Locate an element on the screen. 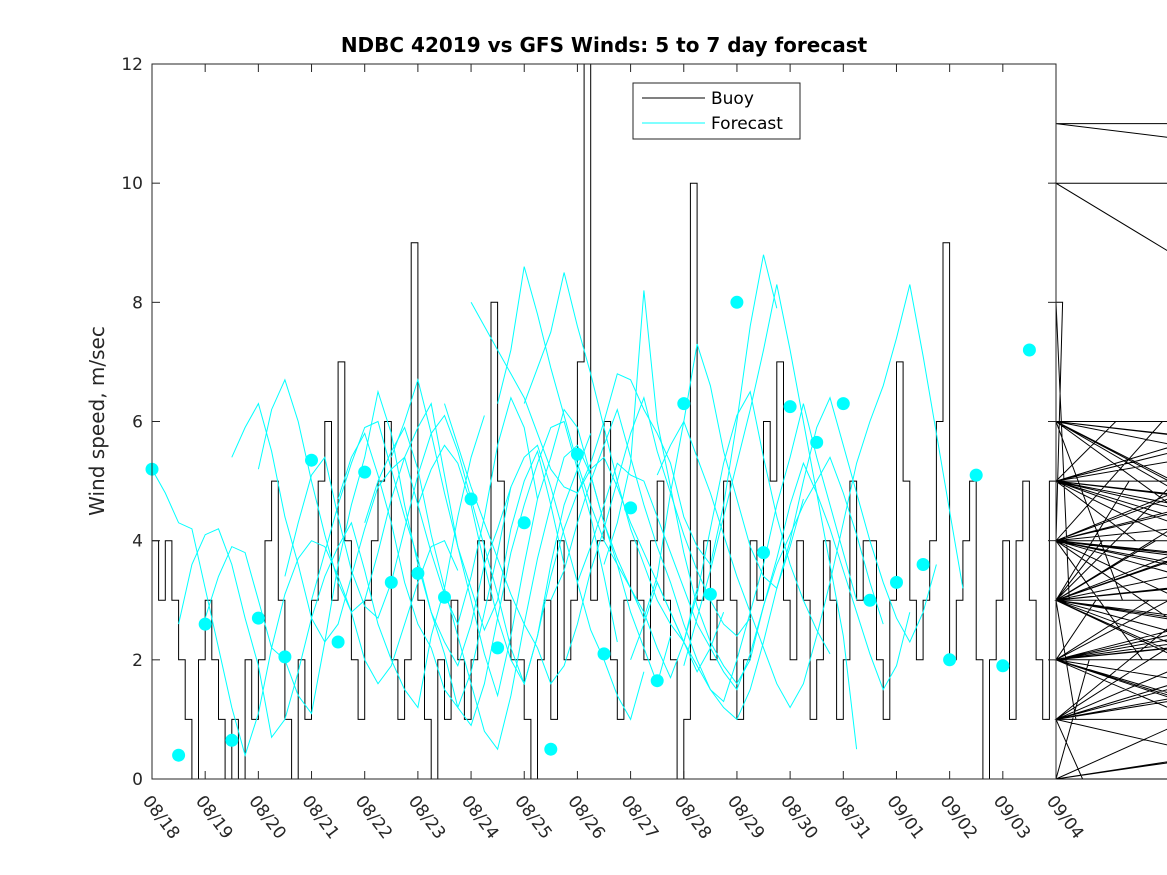  legend-forecast-label: Forecast is located at coordinates (747, 124).